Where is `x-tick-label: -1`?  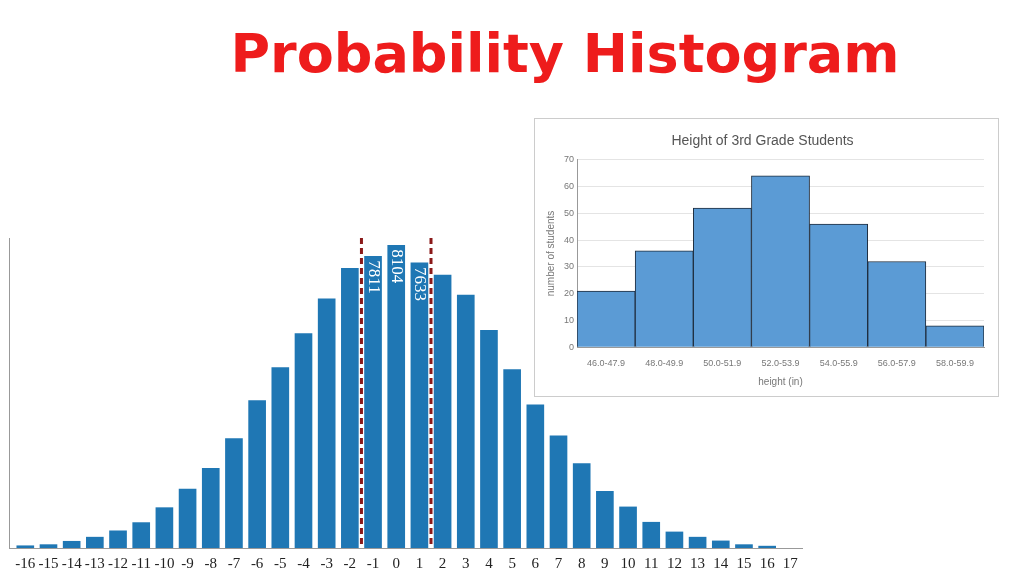
x-tick-label: -1 is located at coordinates (373, 562).